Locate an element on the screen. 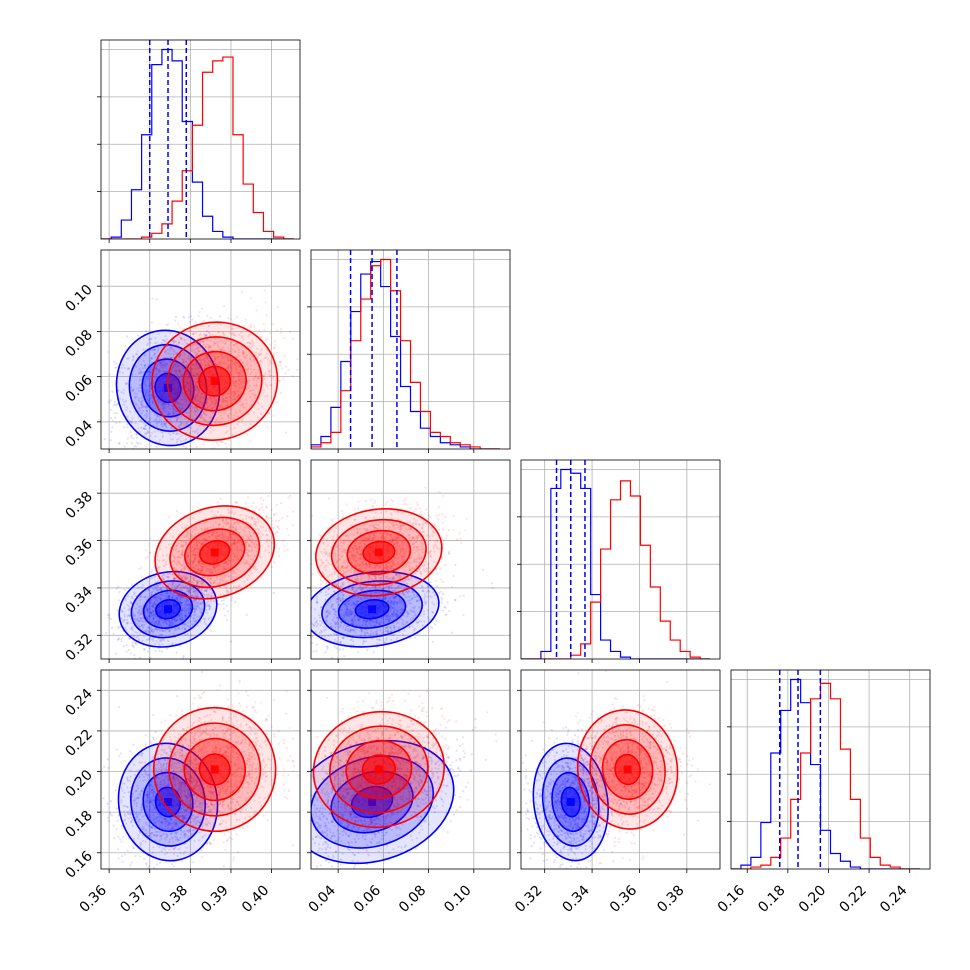  scatter-panel-3-0: 0.36 0.37 0.38 0.39 0.400.160.180.200.220.24 is located at coordinates (181, 792).